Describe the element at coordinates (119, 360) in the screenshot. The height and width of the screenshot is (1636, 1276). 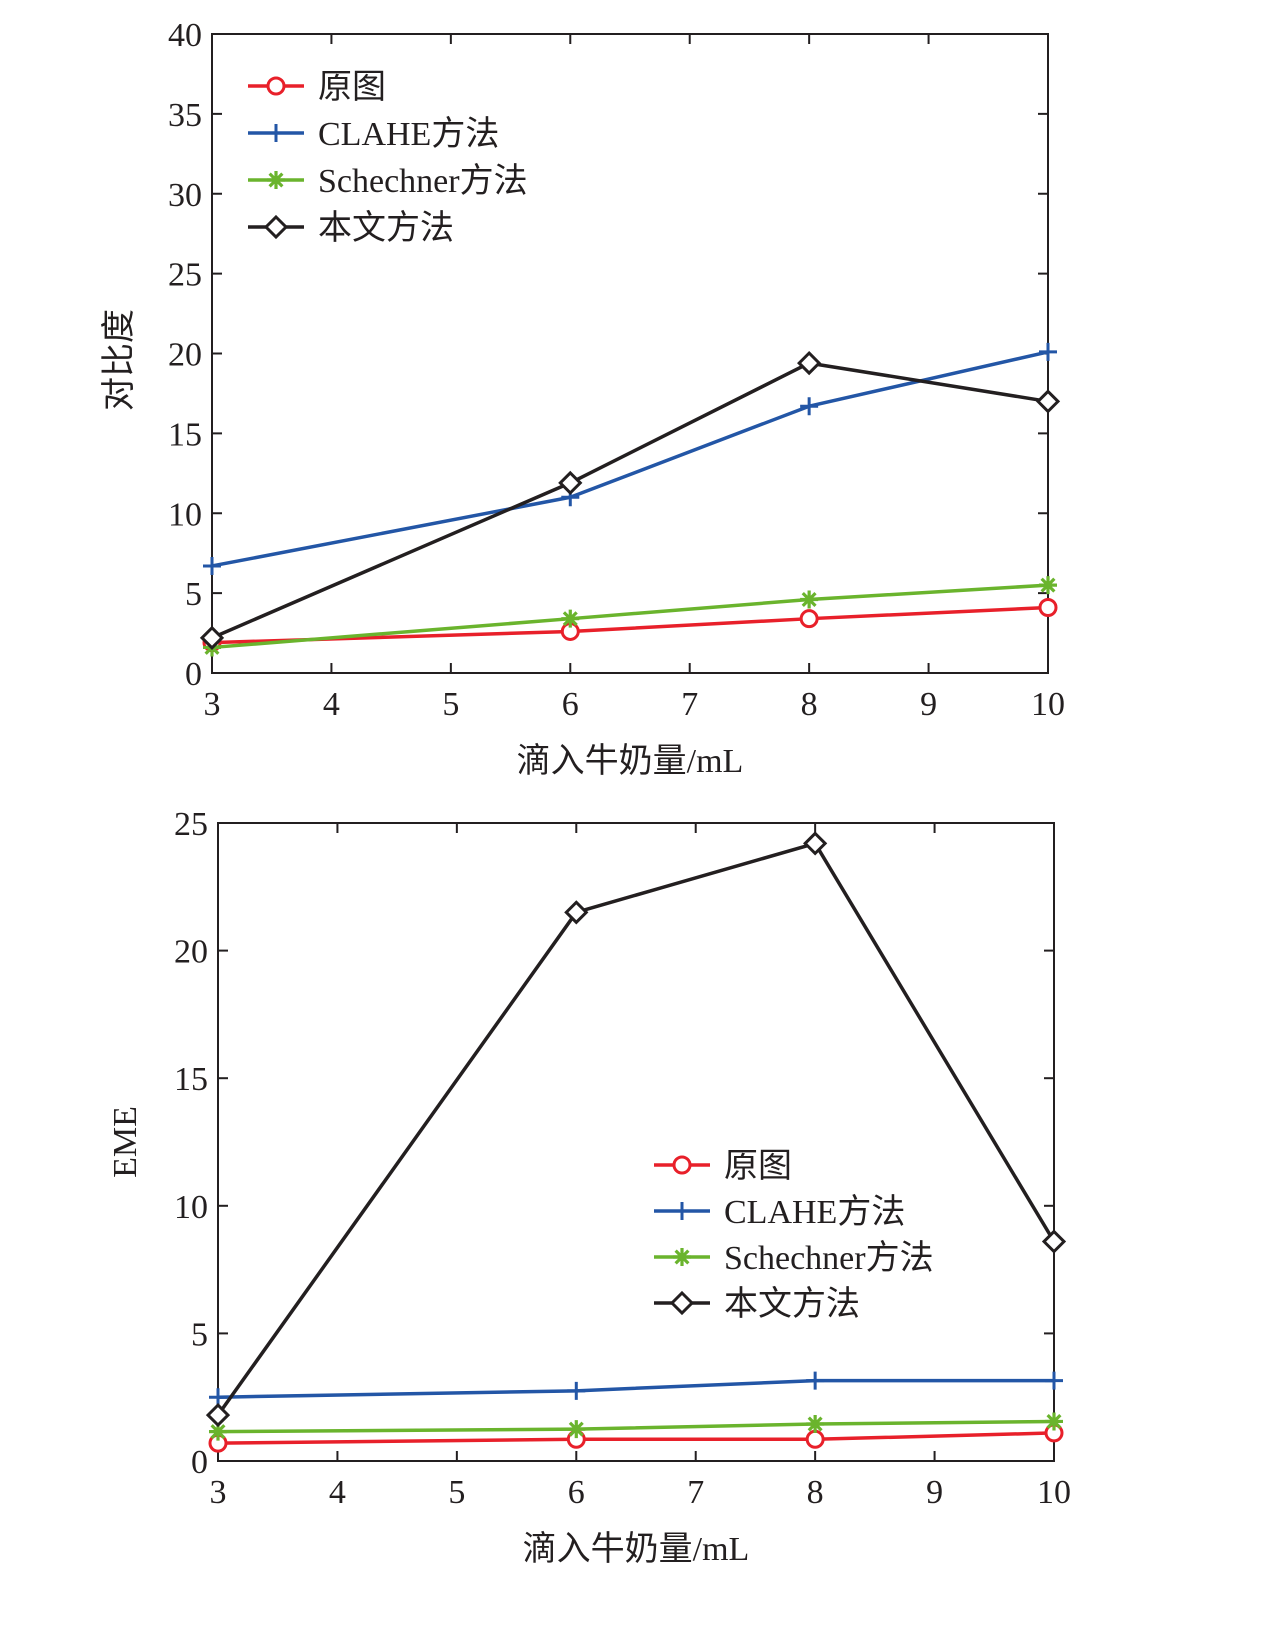
I see `y-axis-label: 对比度` at that location.